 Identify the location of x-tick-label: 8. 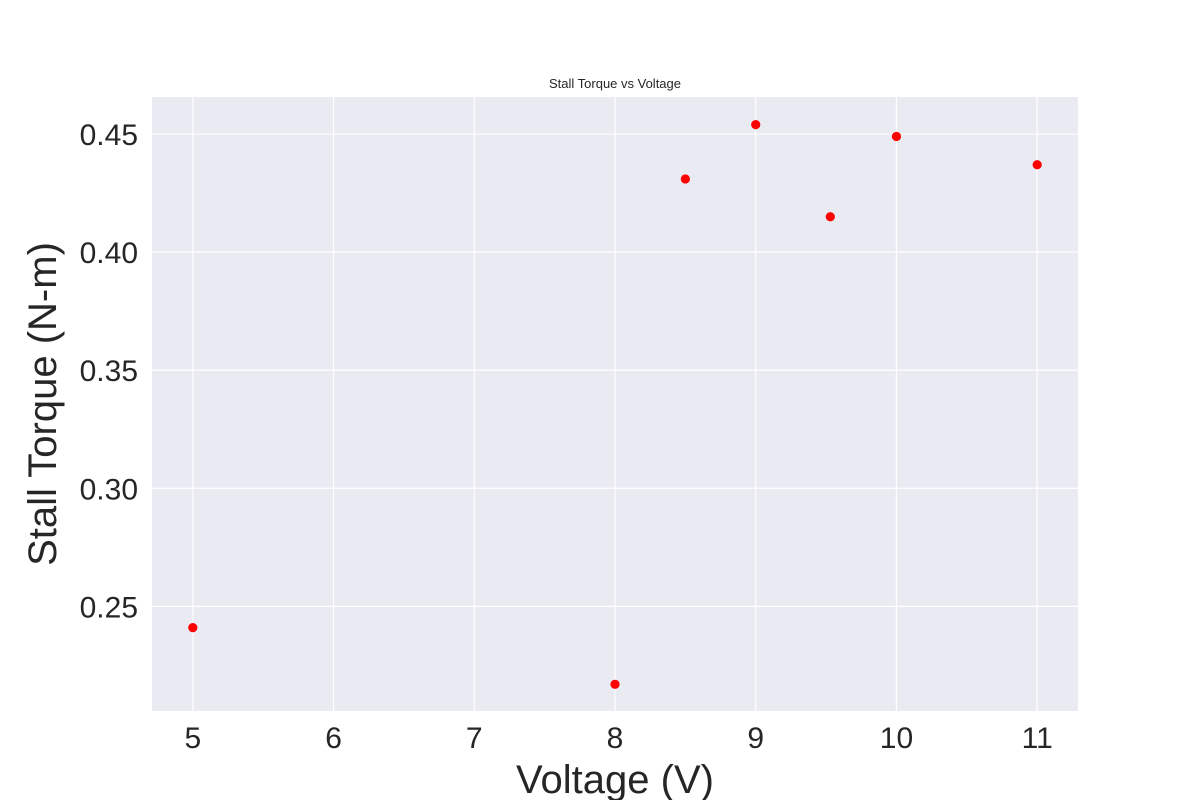
(615, 738).